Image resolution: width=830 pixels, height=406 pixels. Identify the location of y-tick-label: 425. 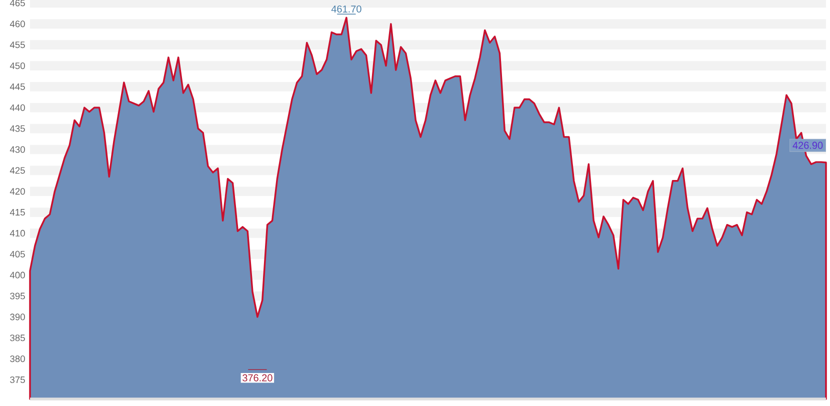
(17, 170).